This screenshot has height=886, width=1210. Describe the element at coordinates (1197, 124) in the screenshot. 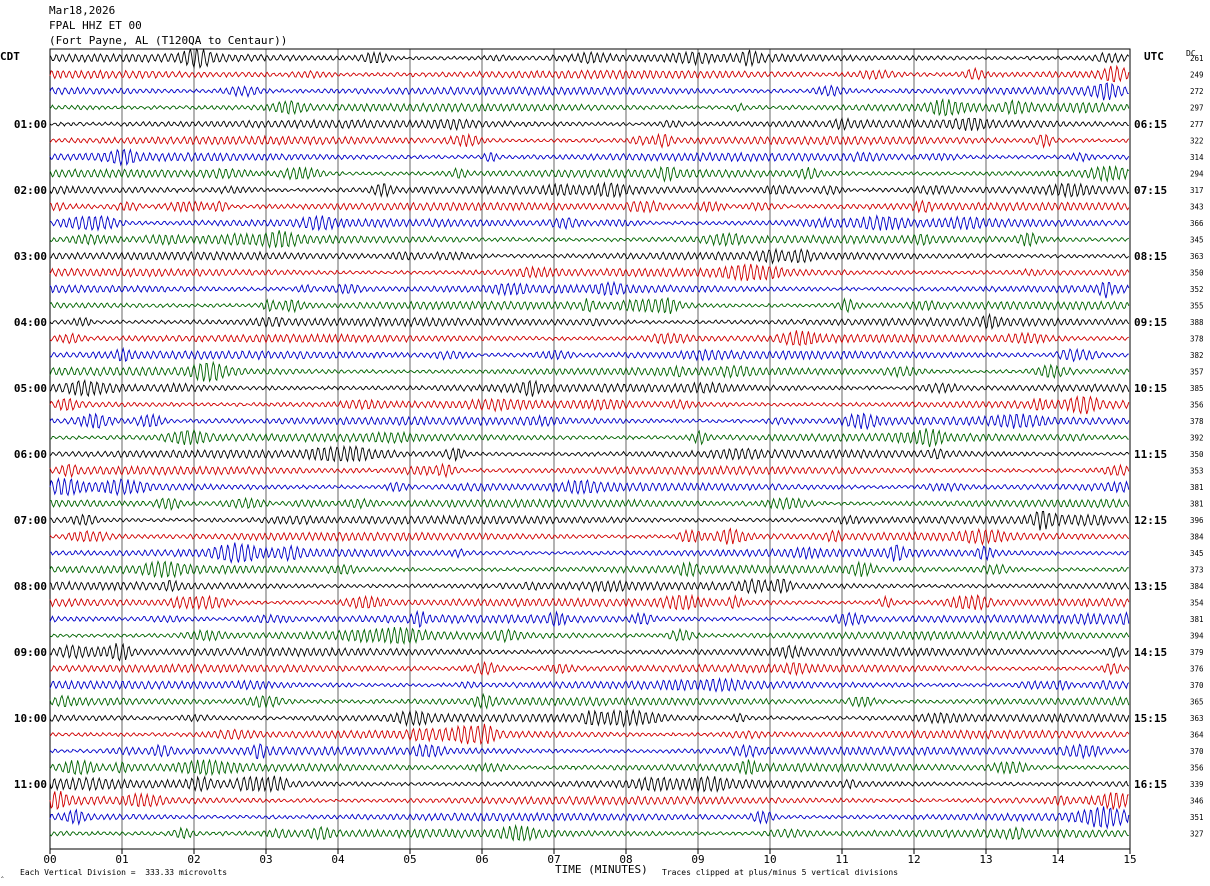

I see `dc-value: 277` at that location.